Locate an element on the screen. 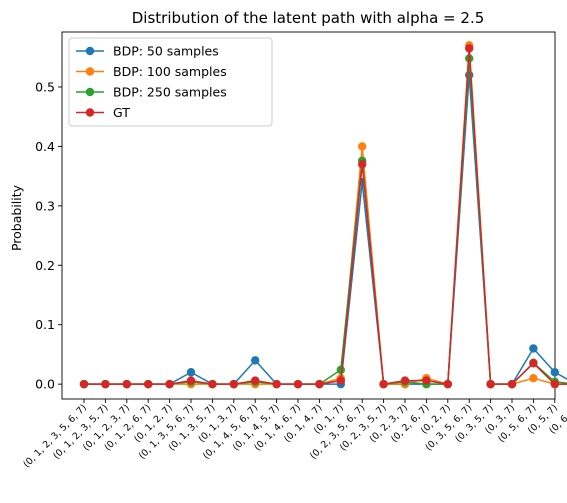 The width and height of the screenshot is (567, 503). legend-box is located at coordinates (170, 82).